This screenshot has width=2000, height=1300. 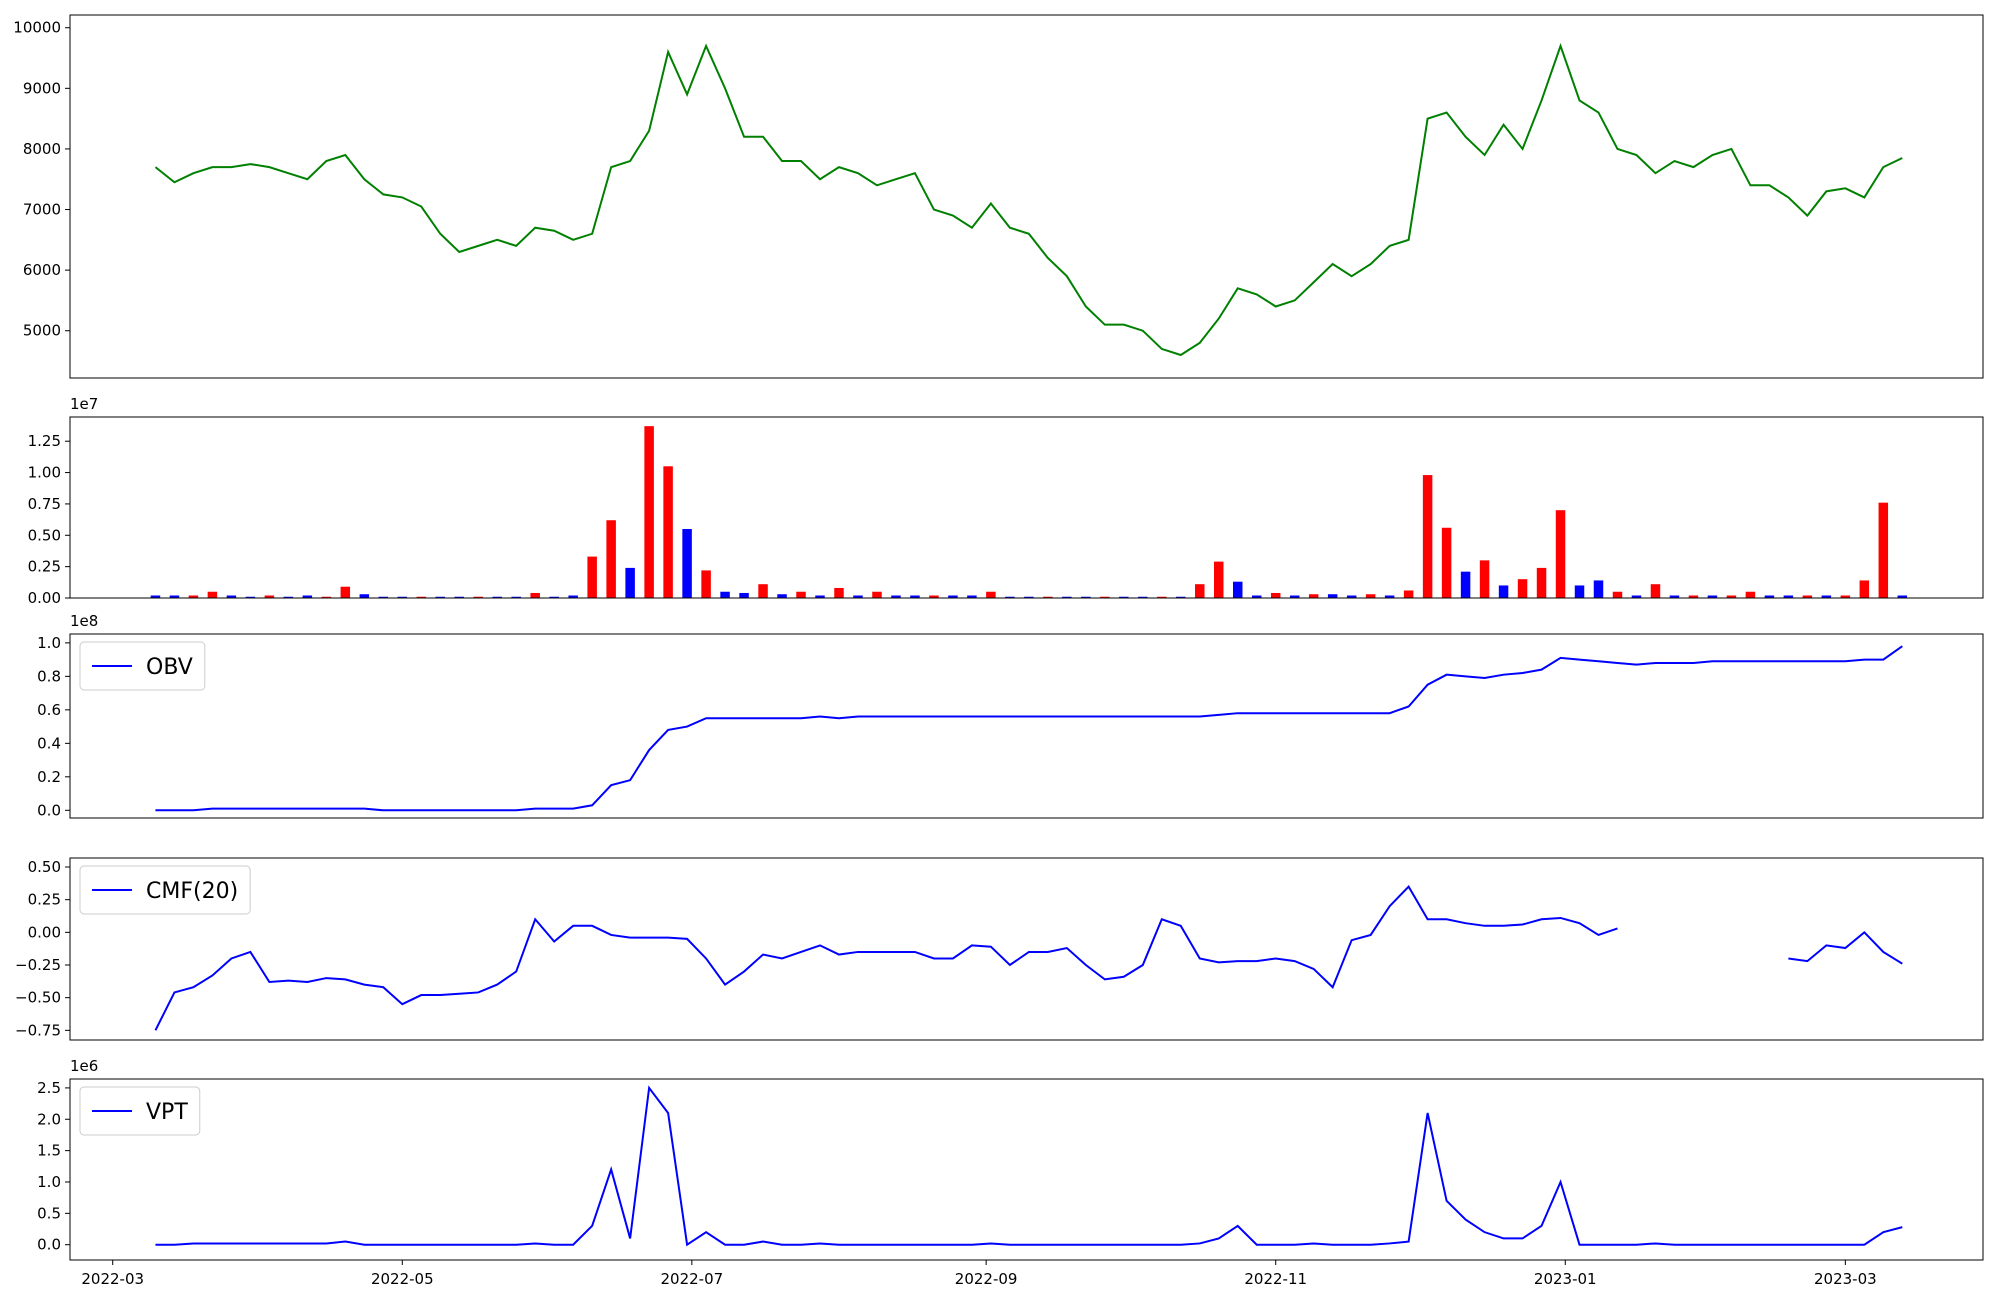 I want to click on offset-text: 1e6, so click(x=84, y=1066).